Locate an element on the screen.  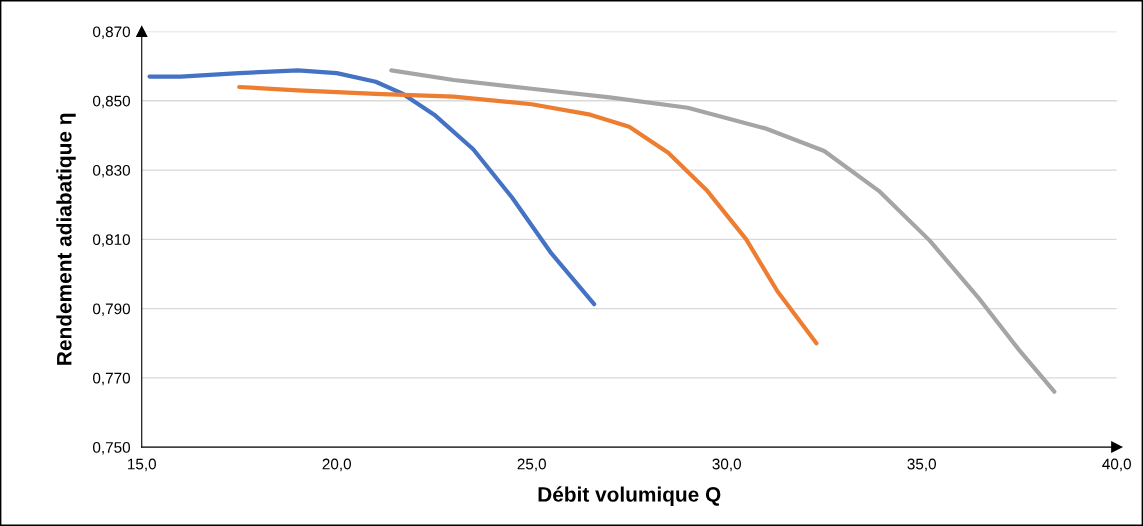
y-tick-label: 0,790 is located at coordinates (111, 310).